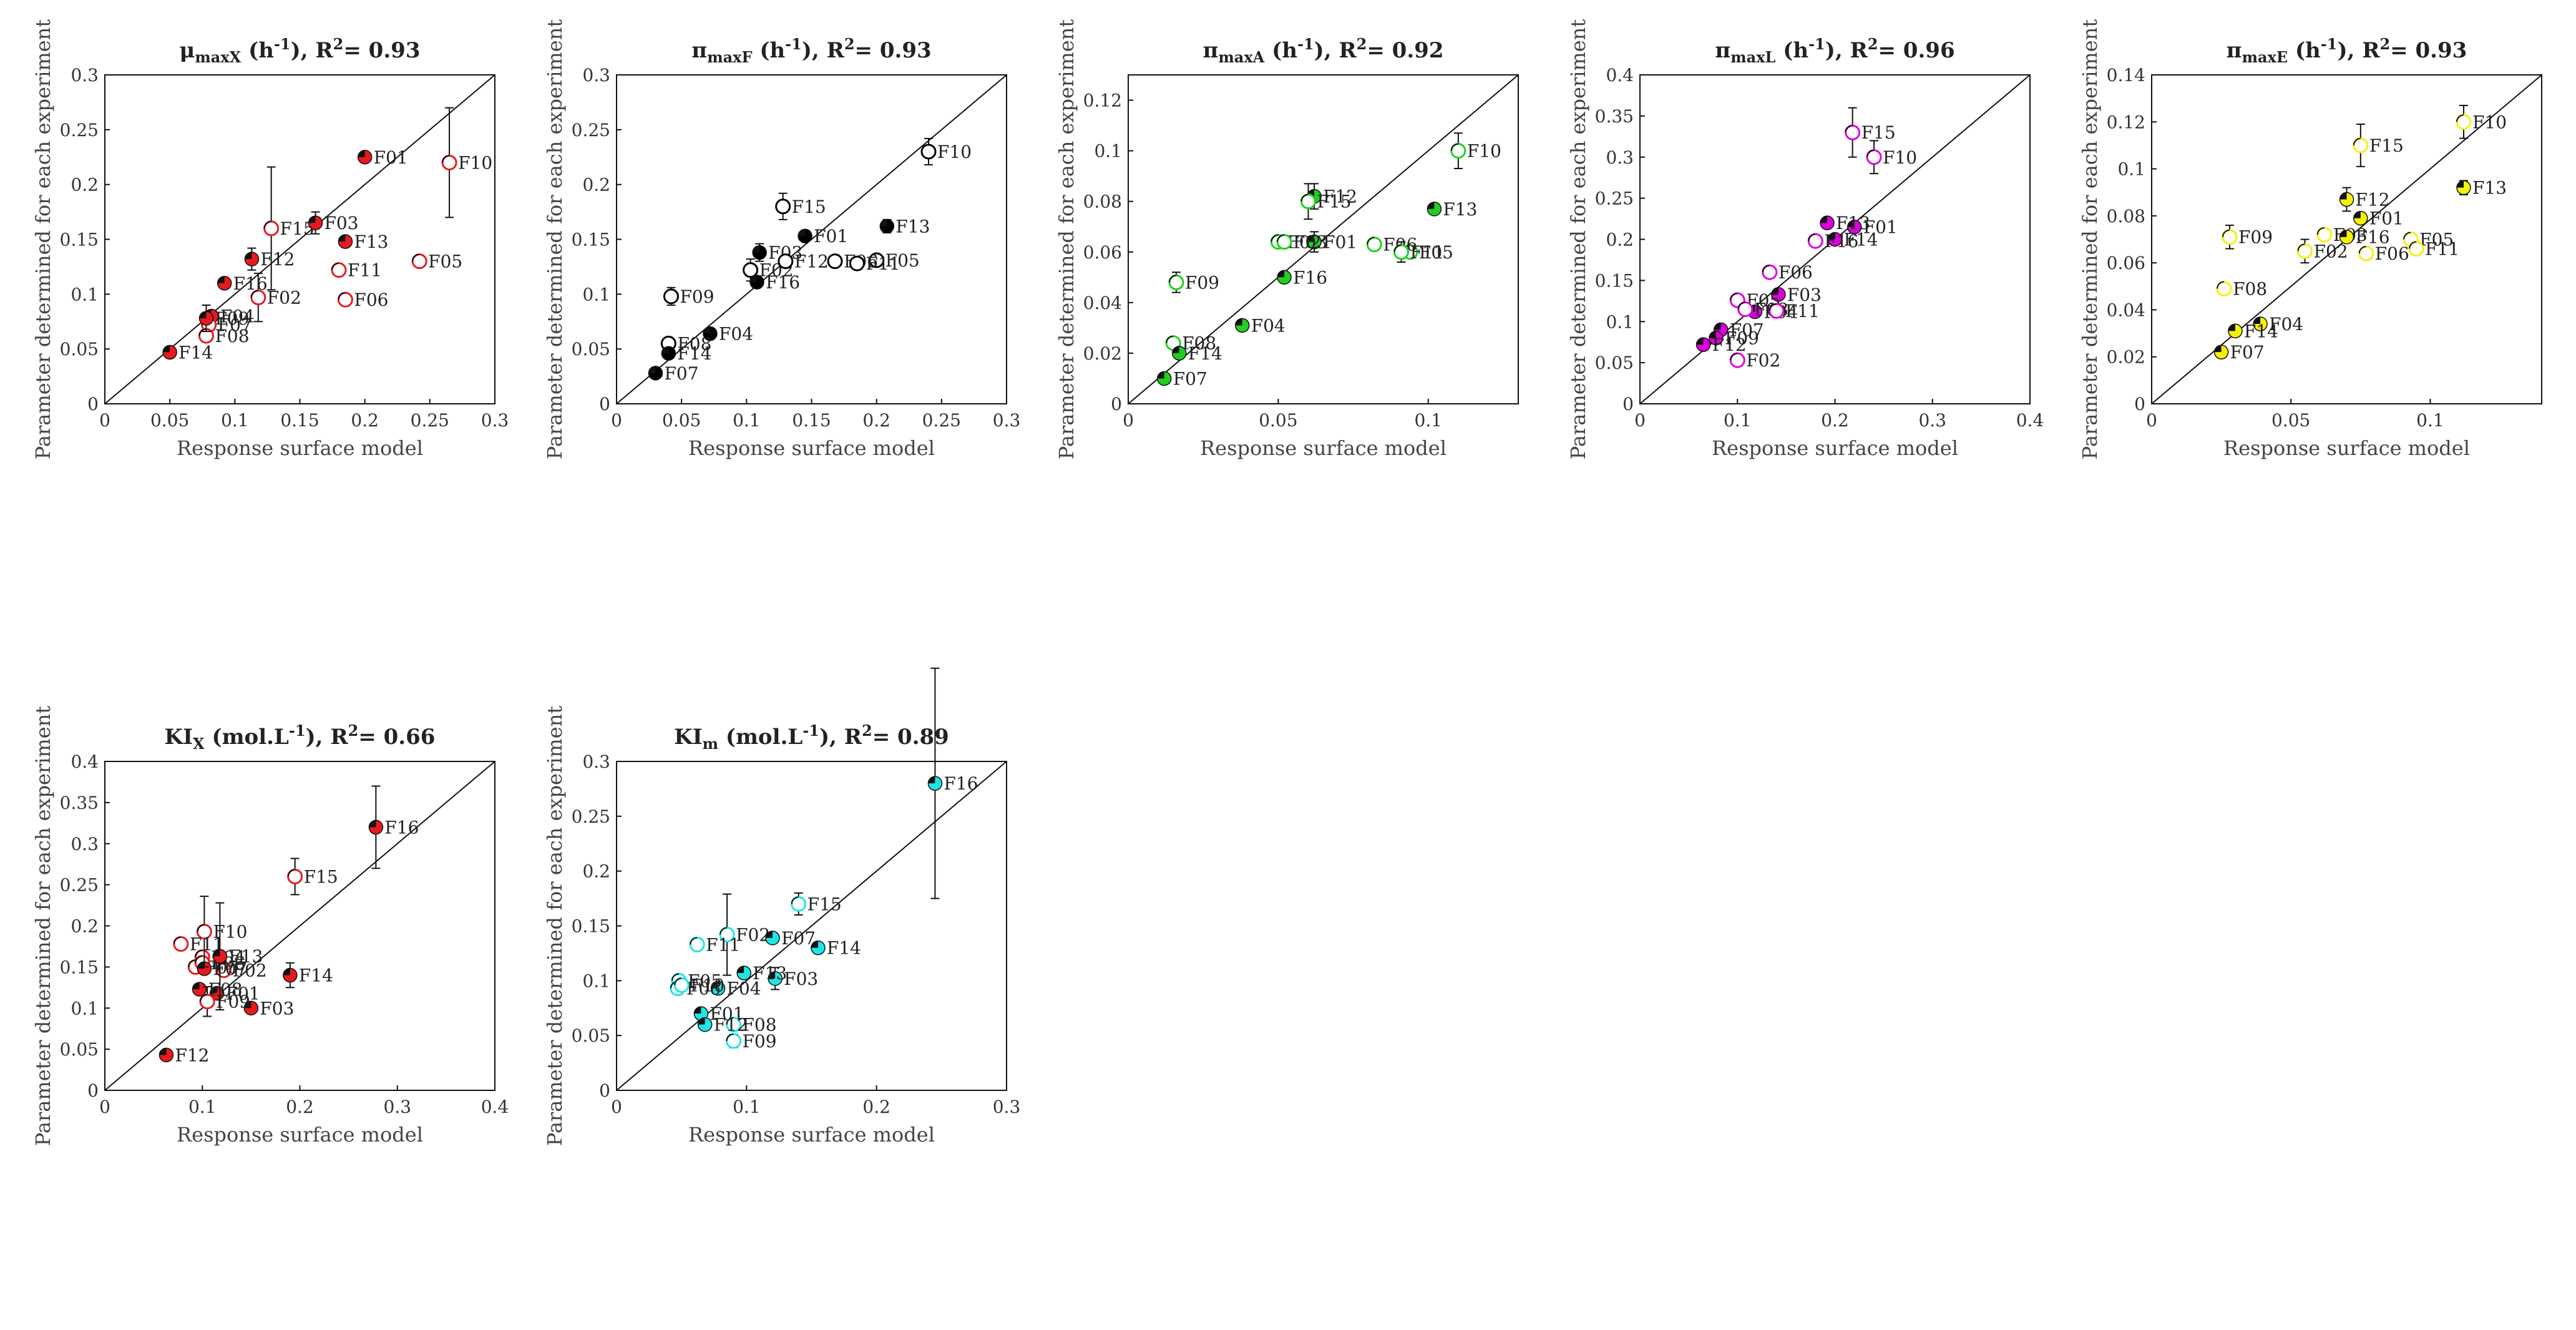 The height and width of the screenshot is (1330, 2576). What do you see at coordinates (299, 420) in the screenshot?
I see `x-tick-label: 0.15` at bounding box center [299, 420].